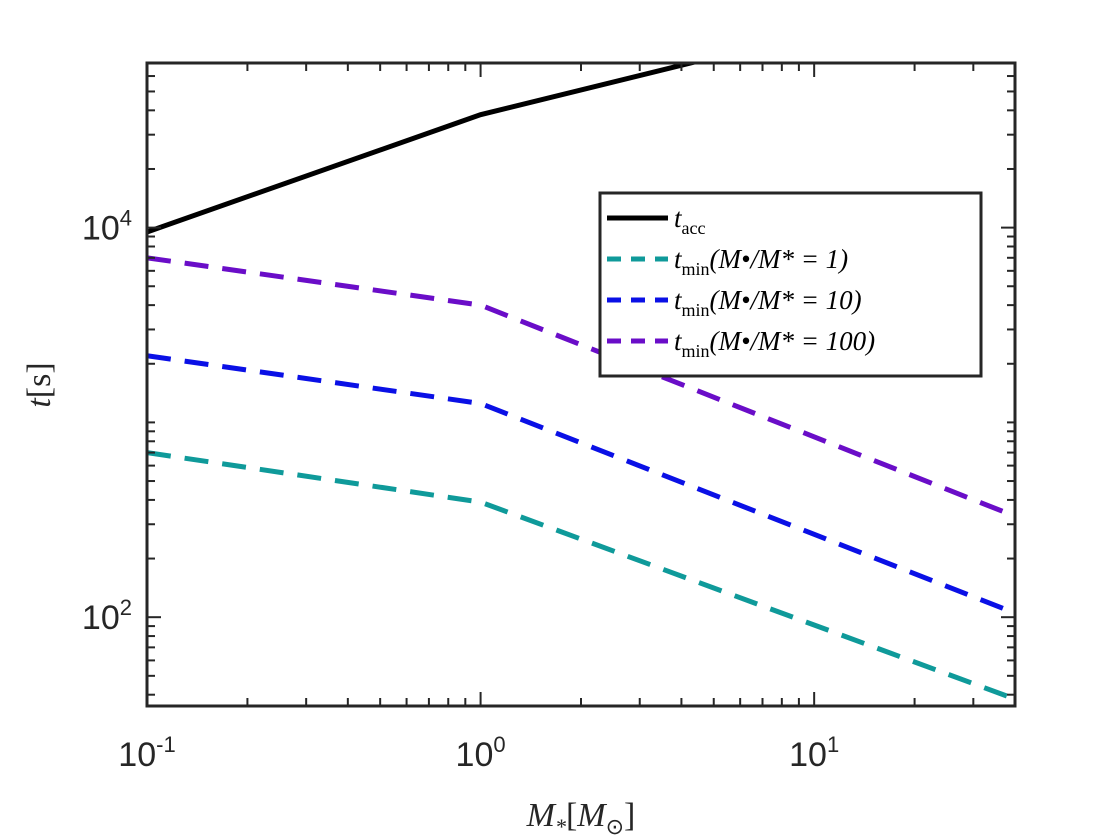 This screenshot has width=1120, height=840. What do you see at coordinates (107, 616) in the screenshot?
I see `y-tick-label-0: 10²` at bounding box center [107, 616].